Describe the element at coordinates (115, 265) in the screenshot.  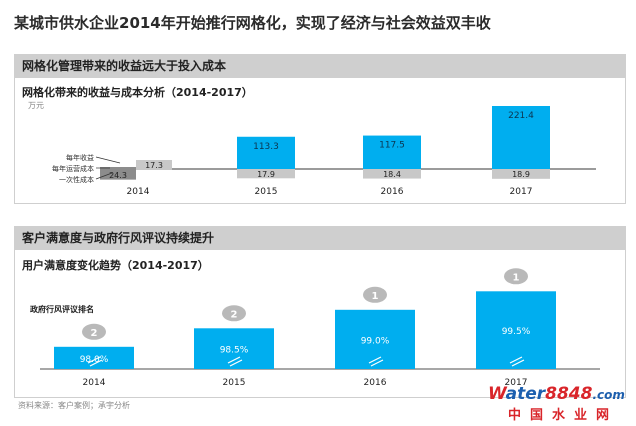
I see `satisfaction-subtitle: 用户满意度变化趋势（2014-2017）` at that location.